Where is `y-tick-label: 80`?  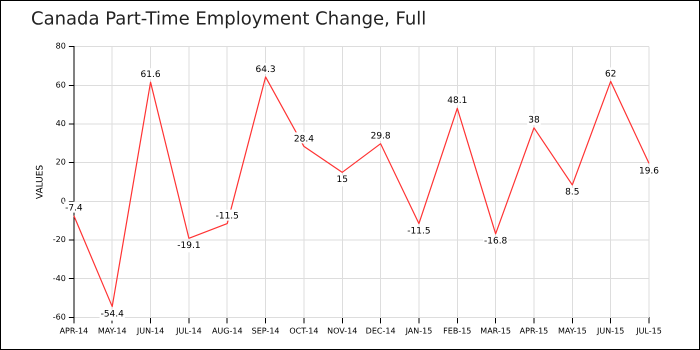
y-tick-label: 80 is located at coordinates (61, 46).